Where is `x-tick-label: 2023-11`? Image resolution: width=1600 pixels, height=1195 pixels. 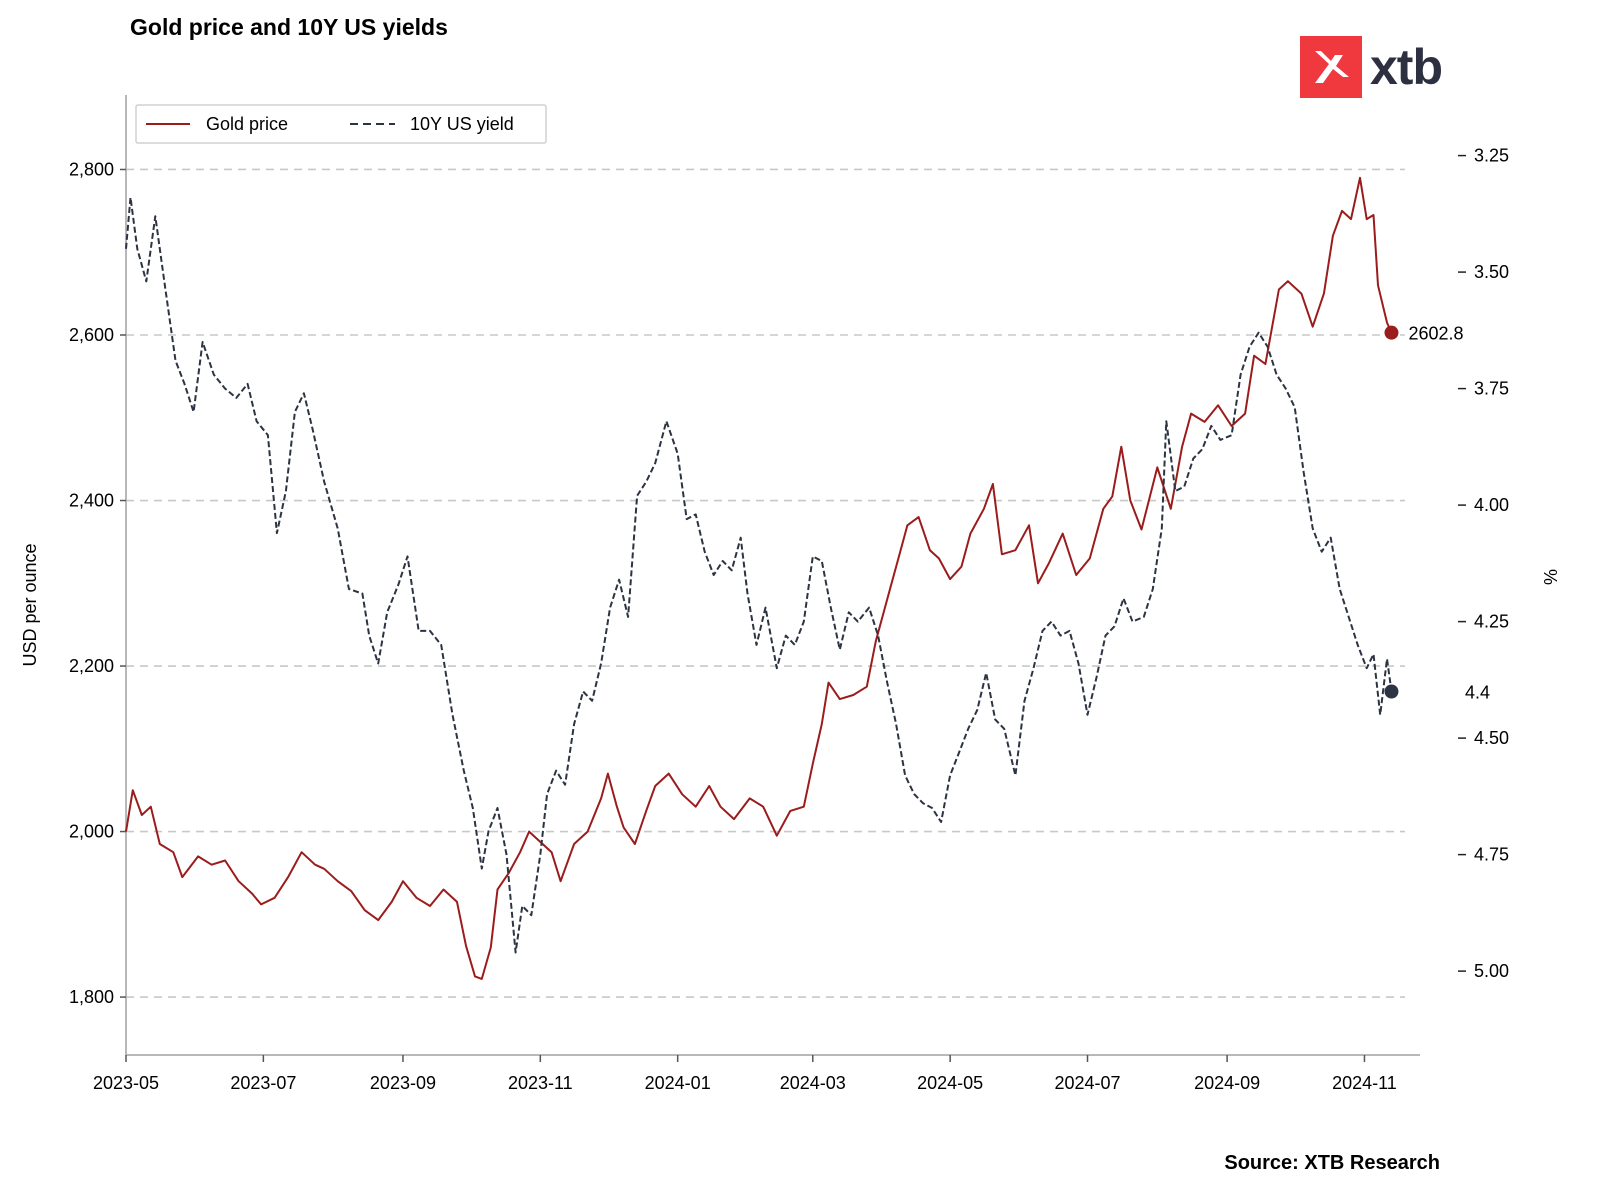
x-tick-label: 2023-11 is located at coordinates (540, 1083).